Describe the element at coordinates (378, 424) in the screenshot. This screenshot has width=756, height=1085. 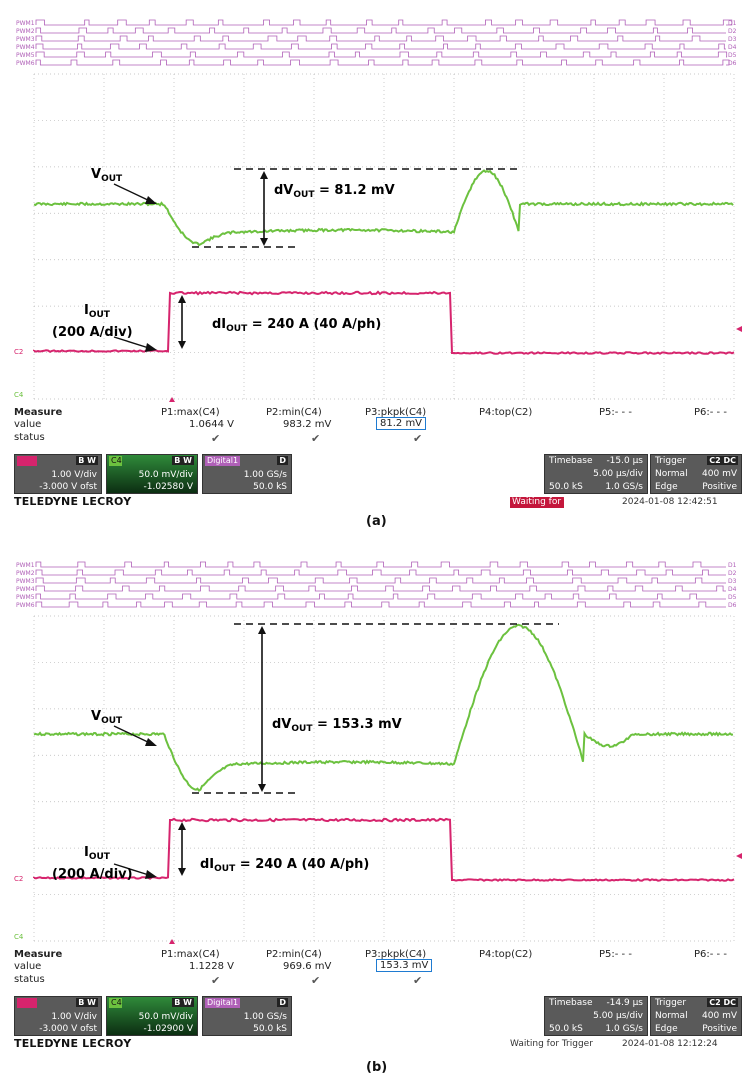
I see `measure-value-row: value 1.0644 V 983.2 mV 81.2 mV` at that location.